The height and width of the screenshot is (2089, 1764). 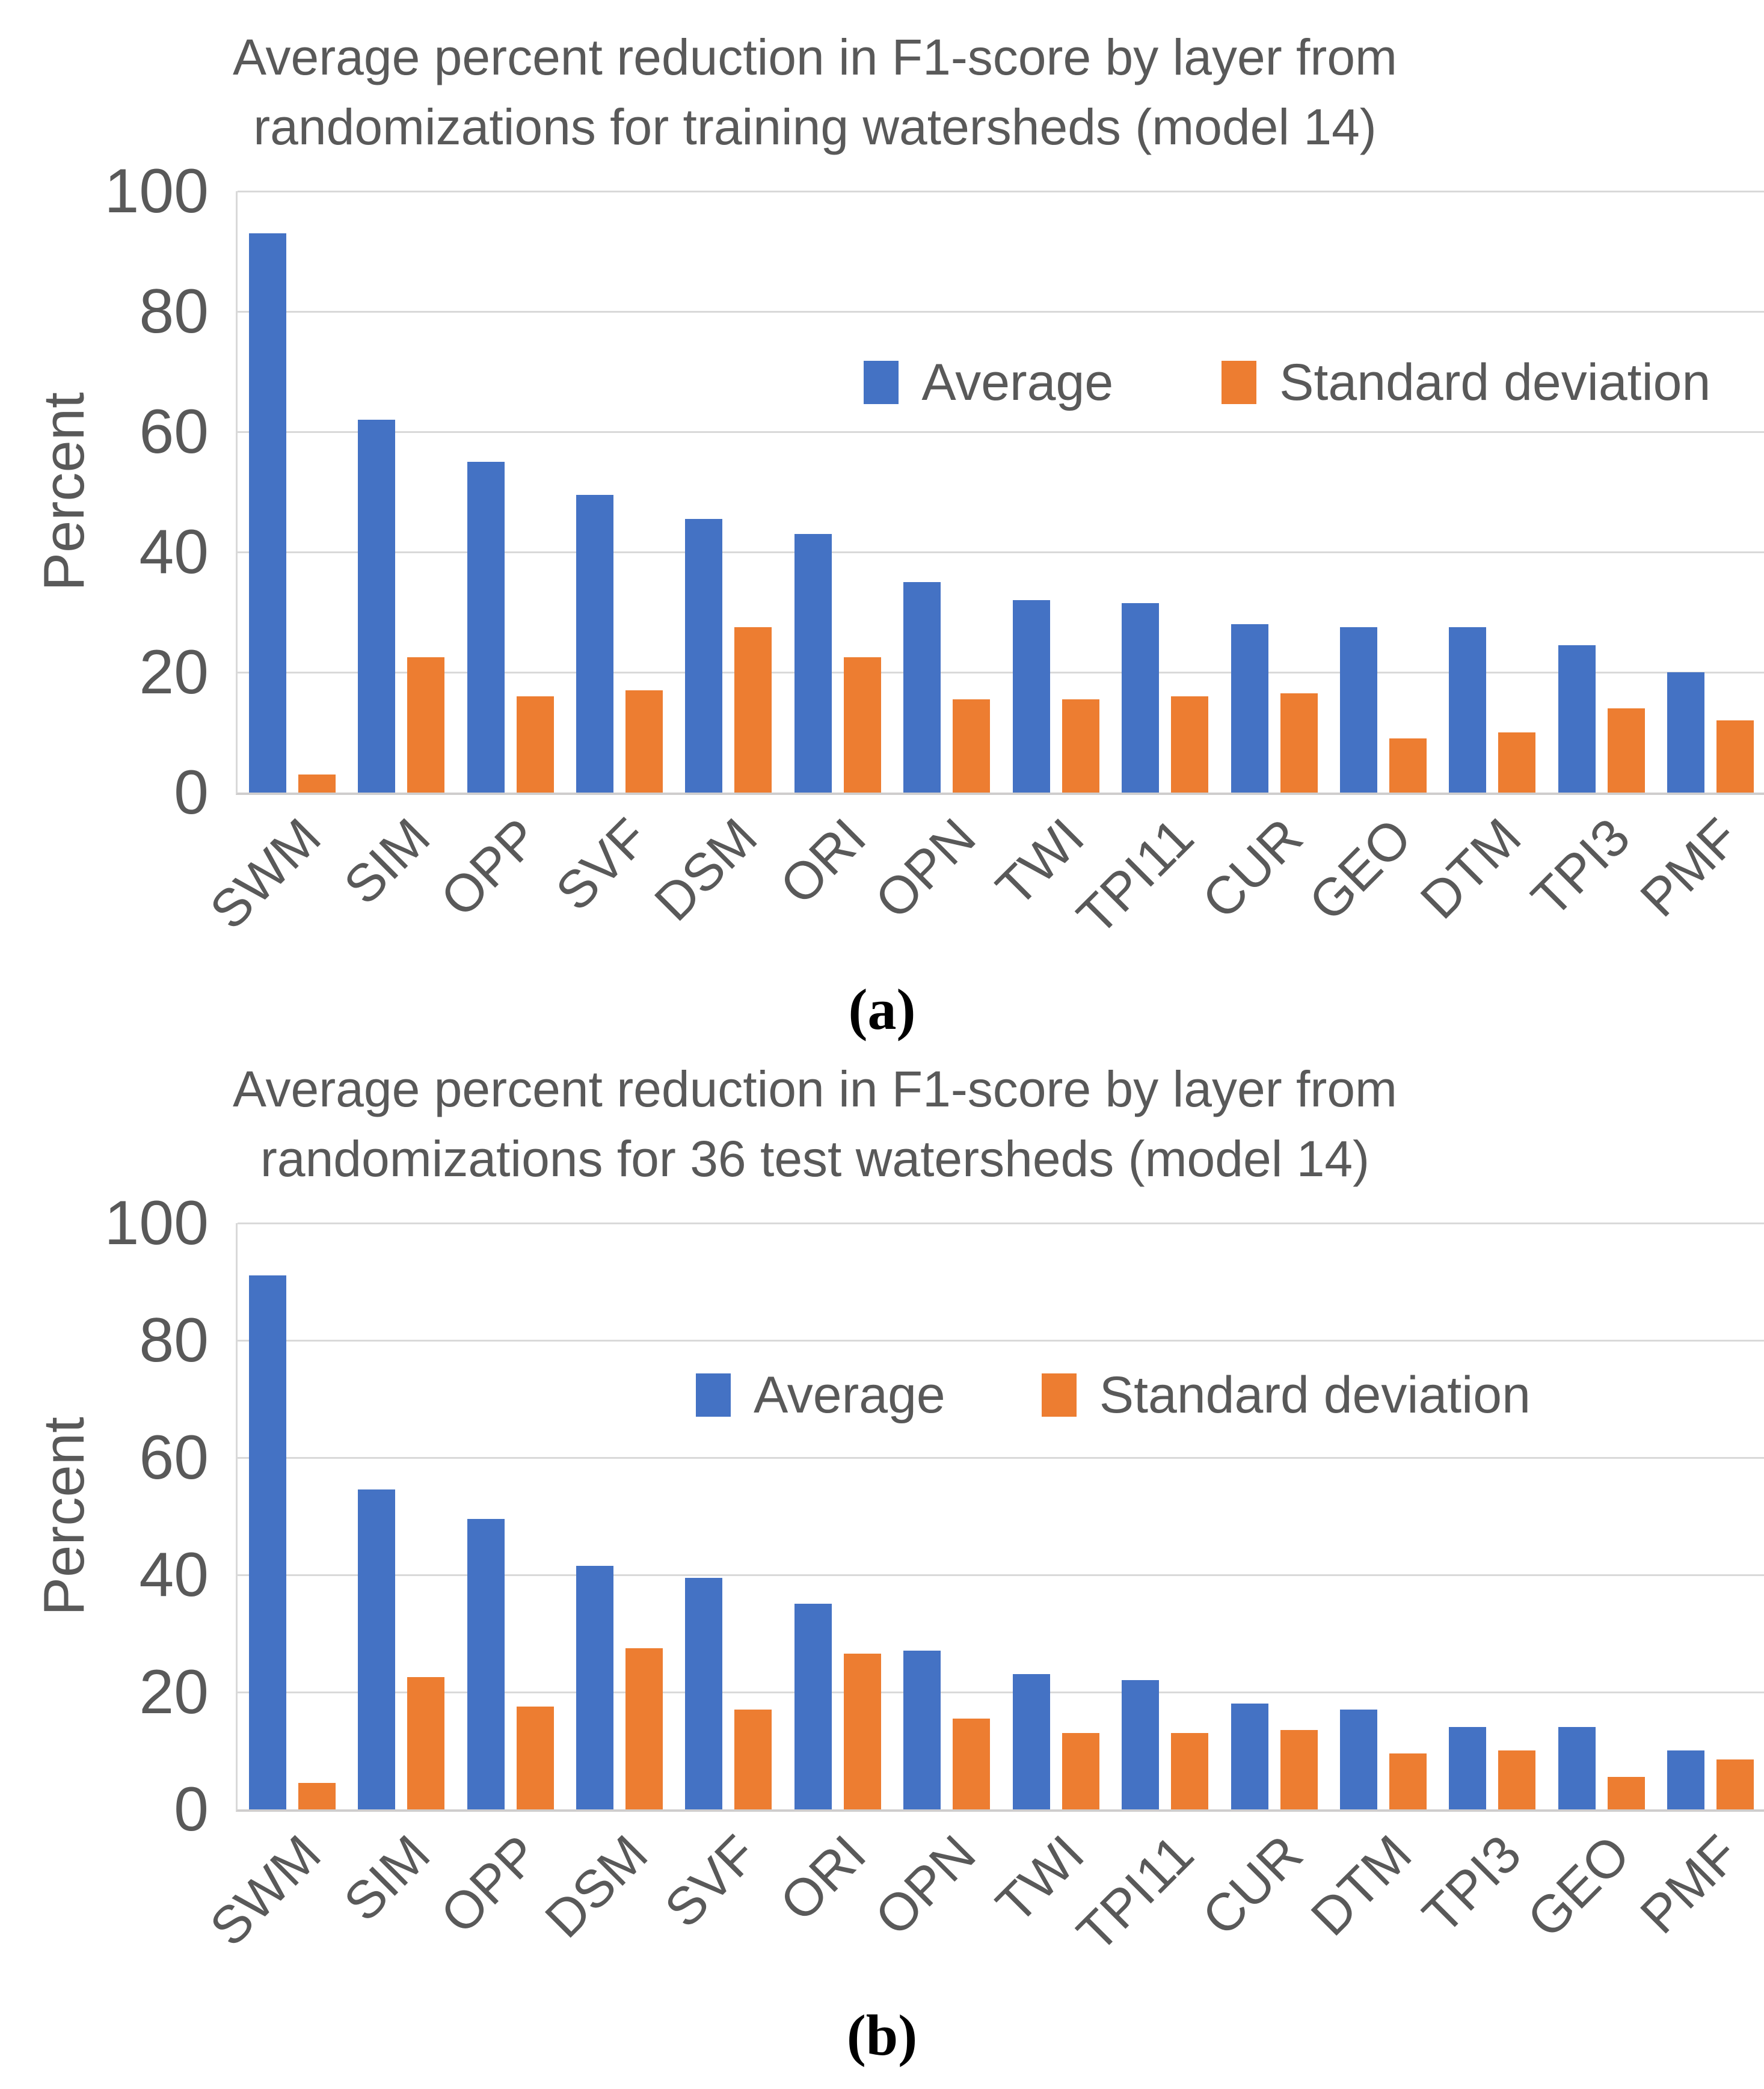 What do you see at coordinates (1586, 1586) in the screenshot?
I see `bar-group-GEO: GEO` at bounding box center [1586, 1586].